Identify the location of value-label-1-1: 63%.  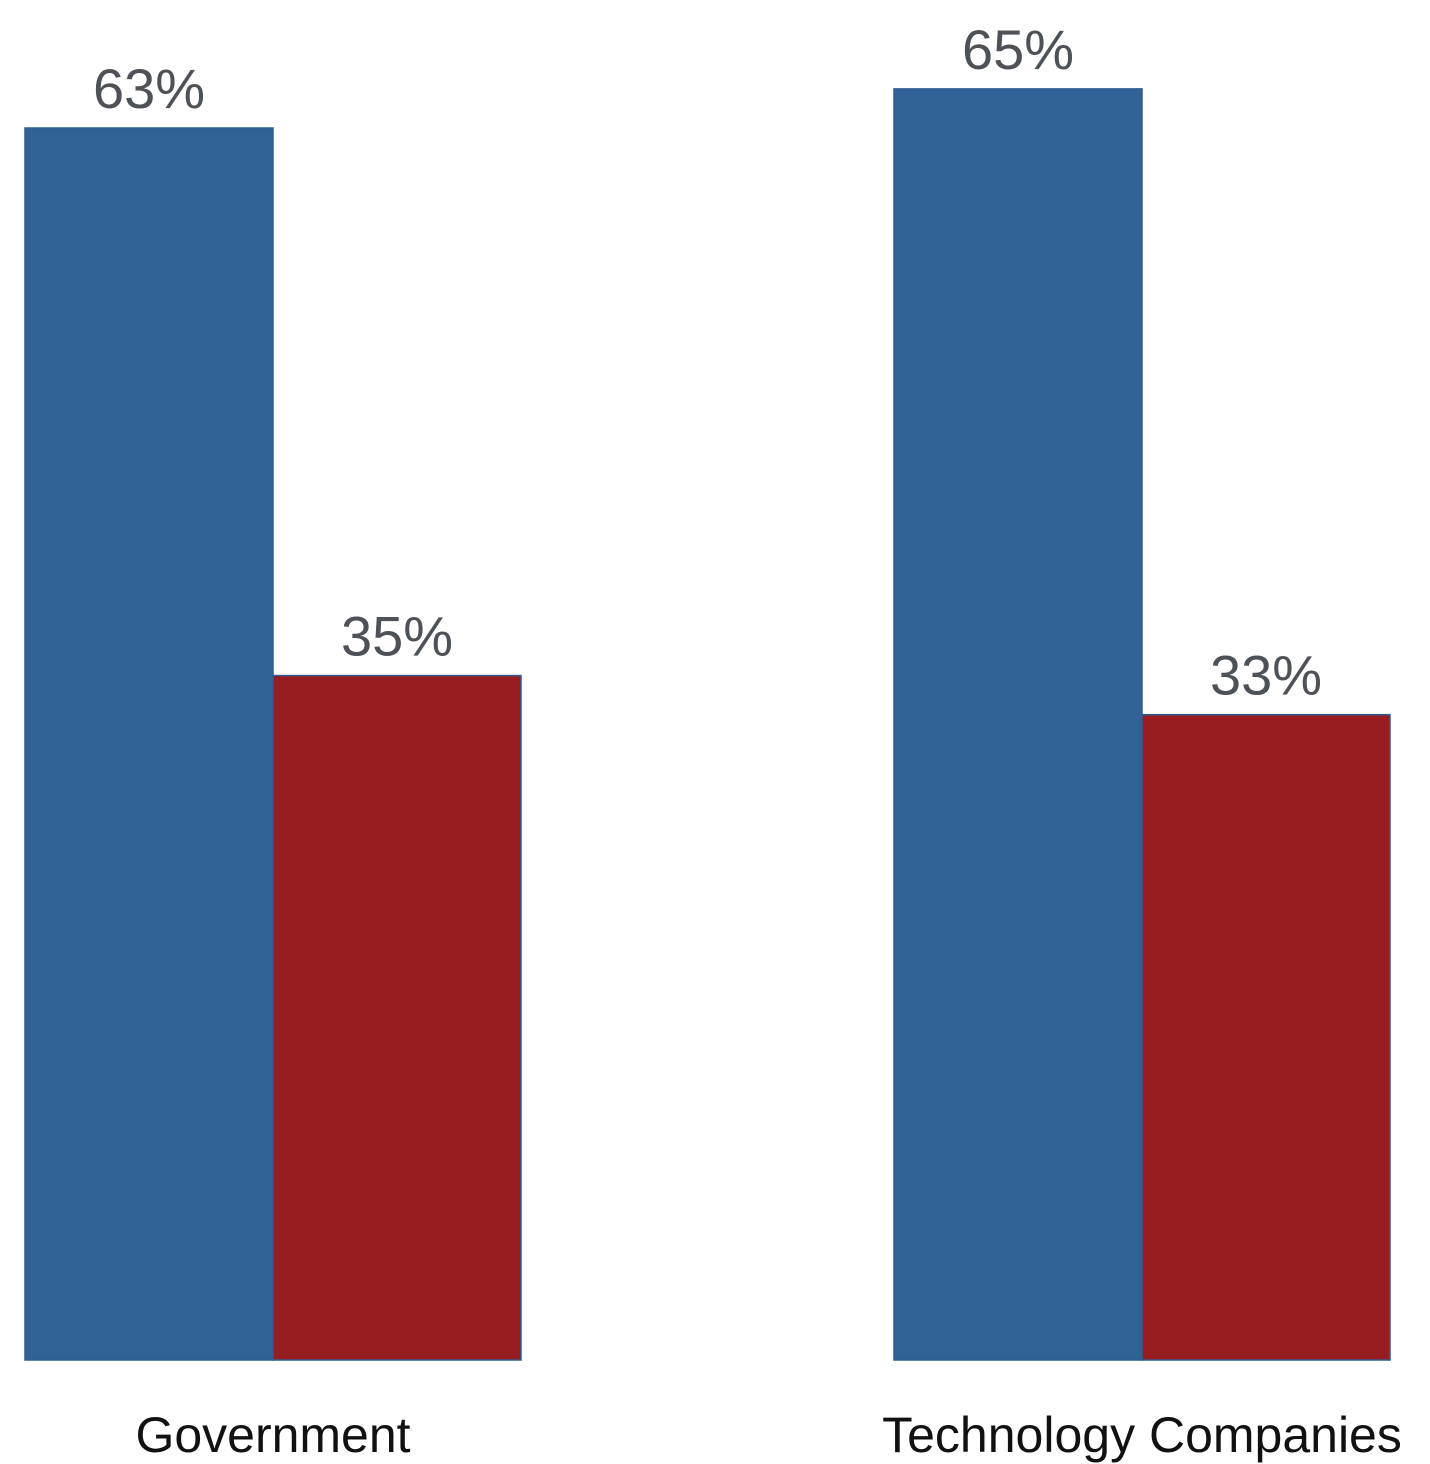
(149, 88).